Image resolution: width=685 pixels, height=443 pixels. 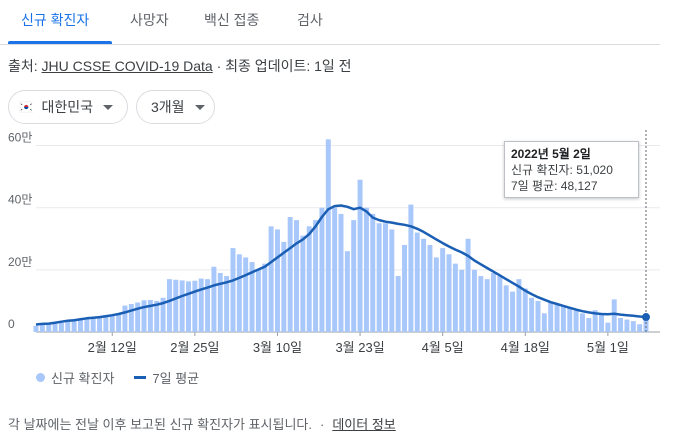 I want to click on active-tab-indicator, so click(x=60, y=42).